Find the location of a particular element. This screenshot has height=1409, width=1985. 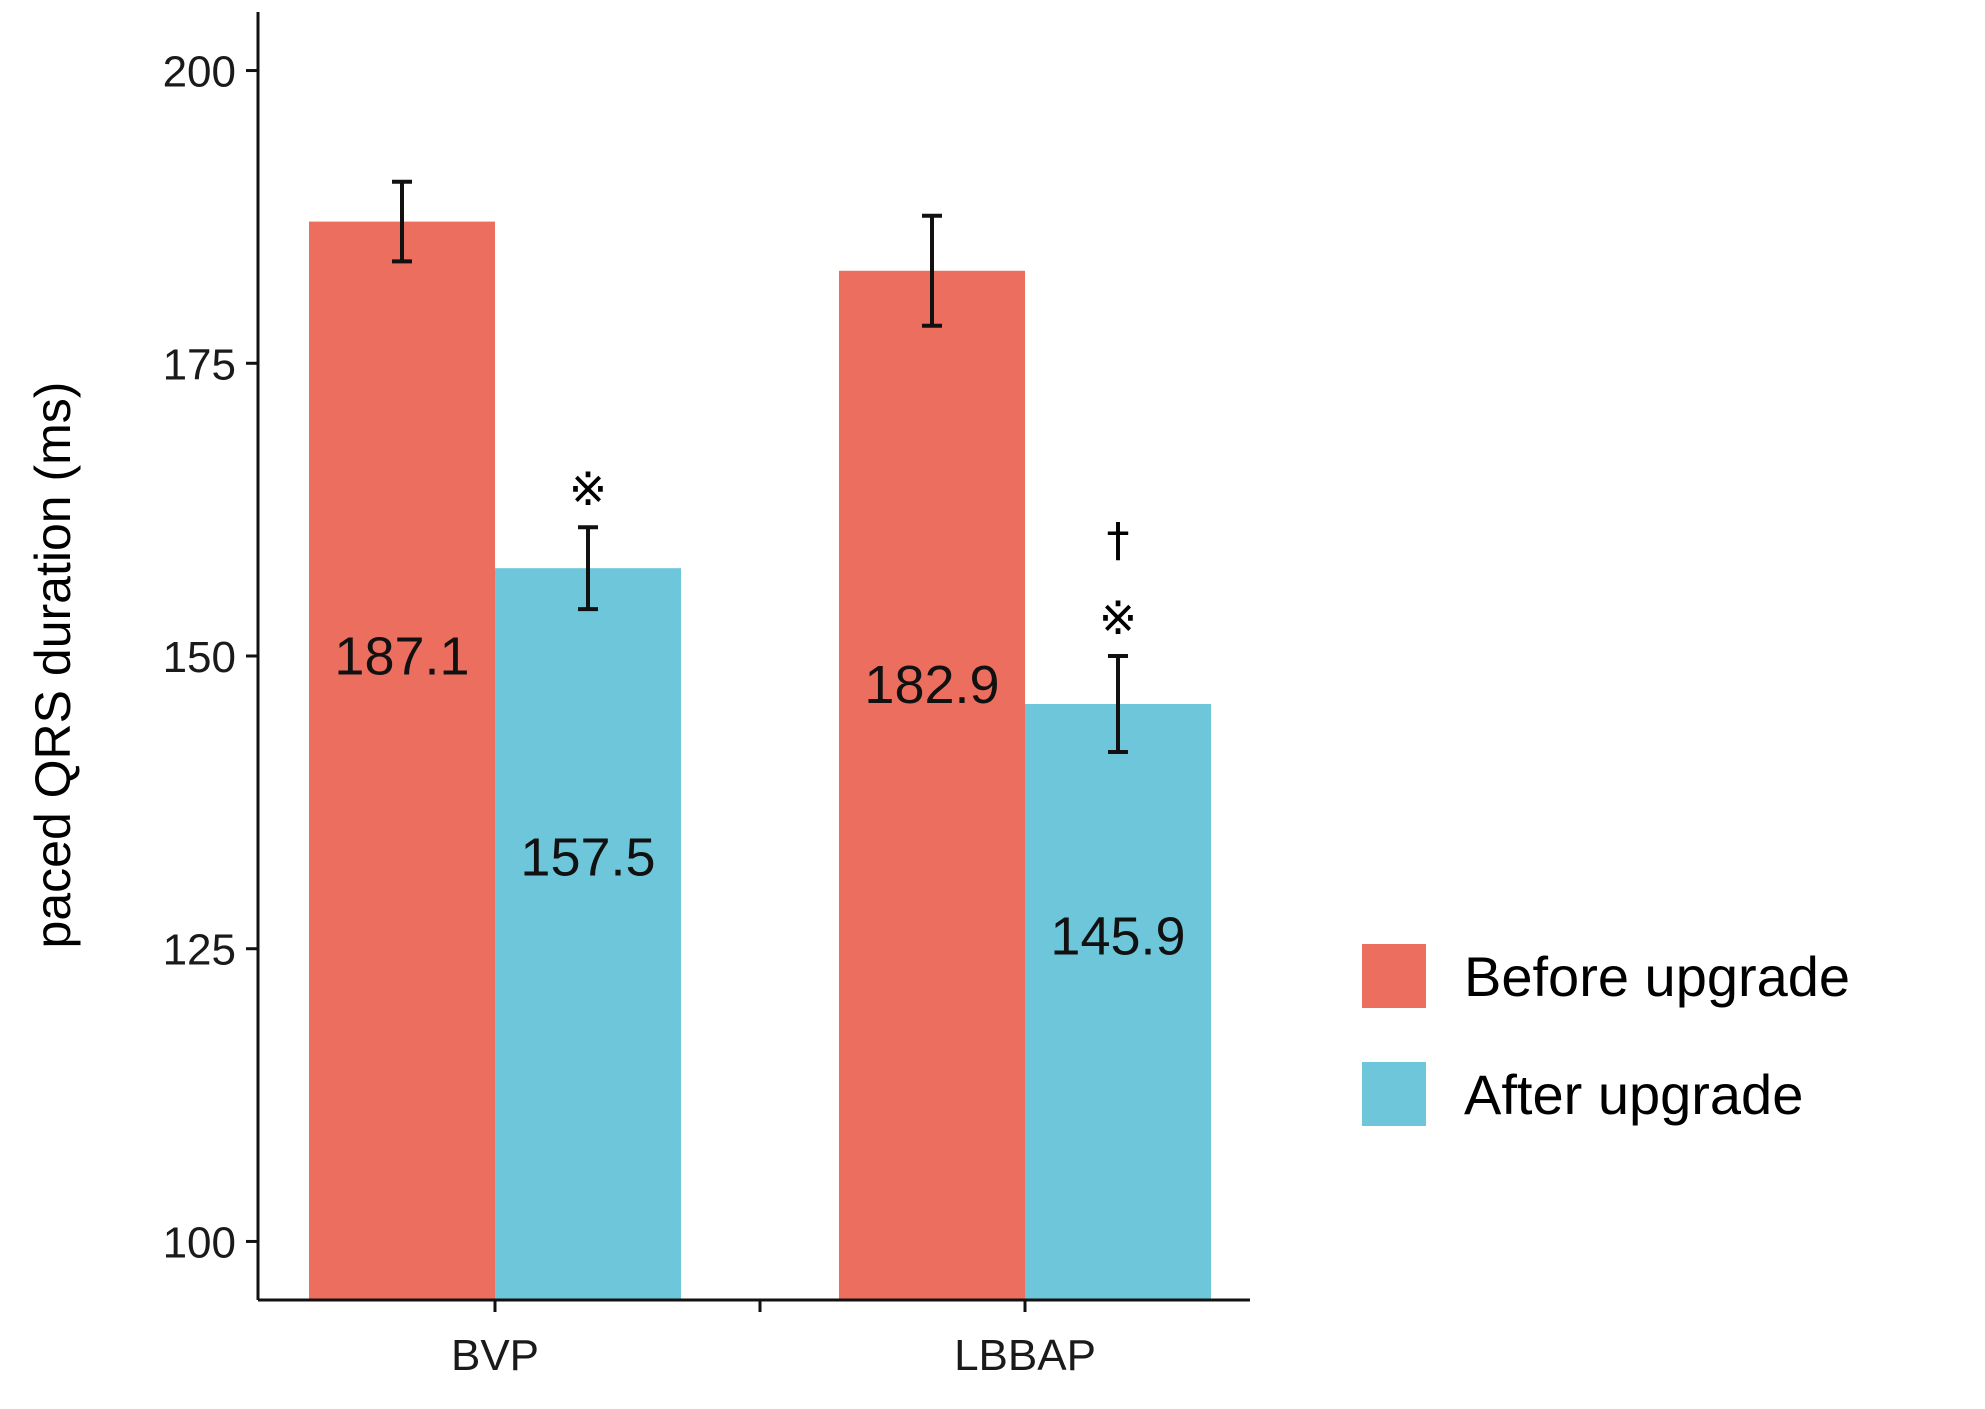

bar-value-label-lbbap-after-upgrade: 145.9 is located at coordinates (1117, 936).